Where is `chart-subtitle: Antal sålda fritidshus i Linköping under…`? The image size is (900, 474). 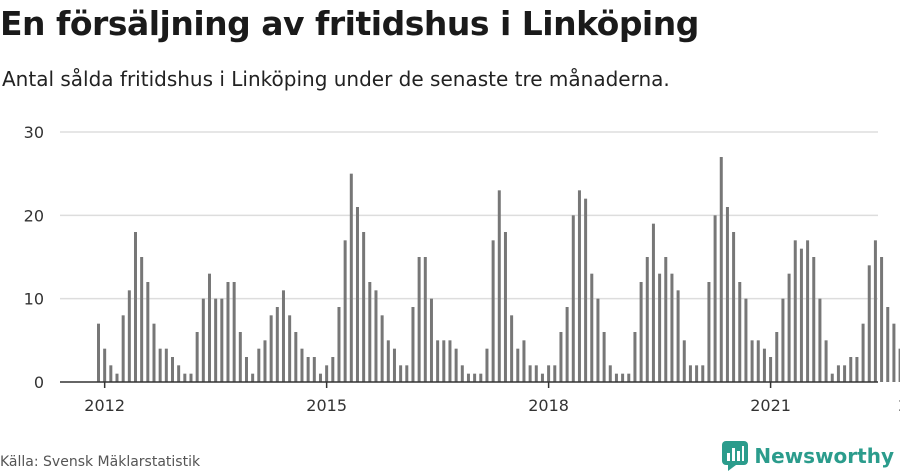 chart-subtitle: Antal sålda fritidshus i Linköping under… is located at coordinates (336, 79).